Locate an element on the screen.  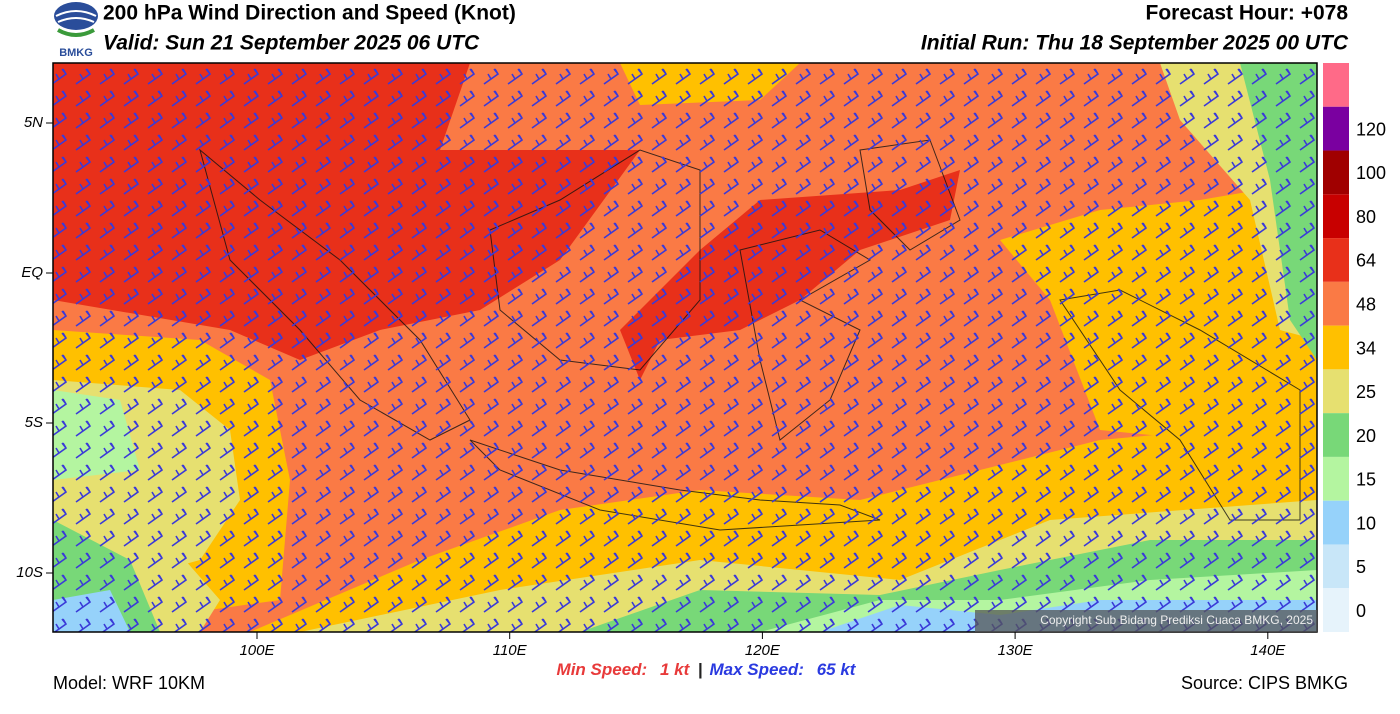
forecast-hour: Forecast Hour: +078 is located at coordinates (1247, 13).